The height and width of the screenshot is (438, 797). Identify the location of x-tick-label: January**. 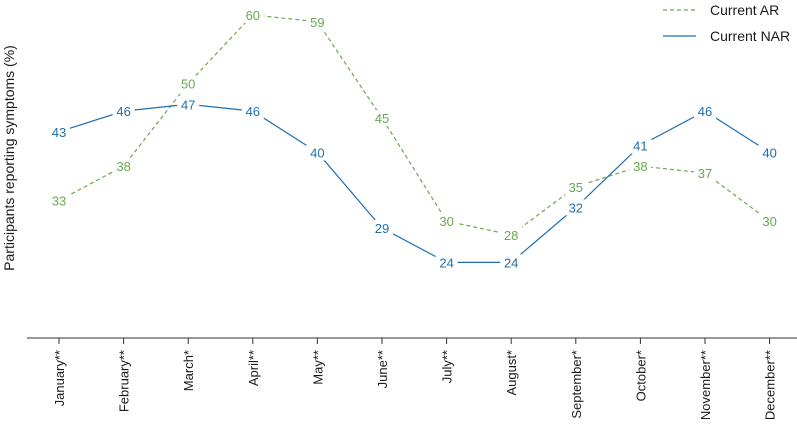
(59, 378).